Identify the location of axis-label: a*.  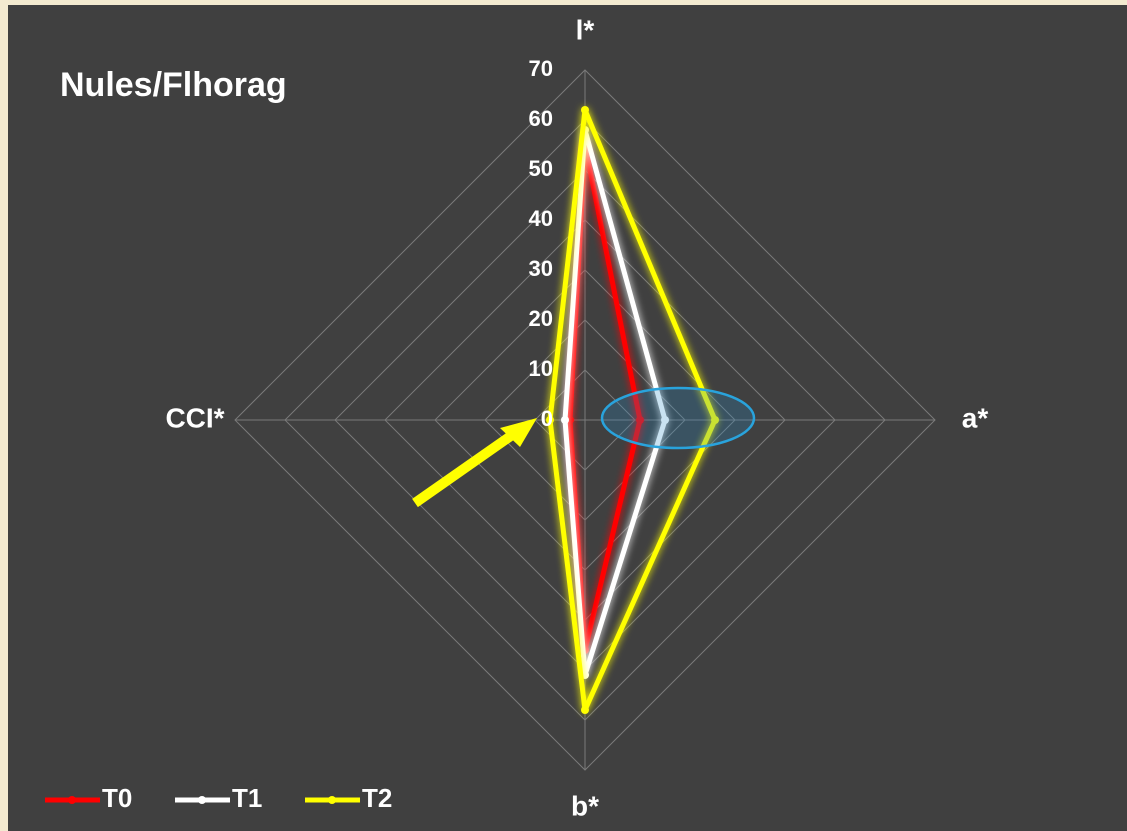
(975, 417).